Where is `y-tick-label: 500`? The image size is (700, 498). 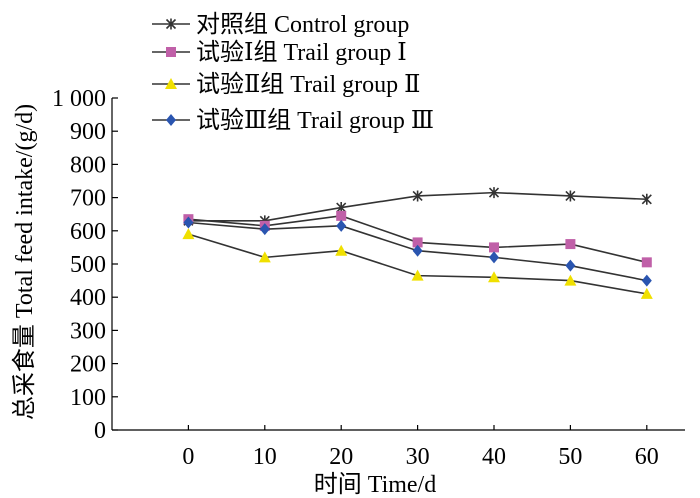 y-tick-label: 500 is located at coordinates (88, 265).